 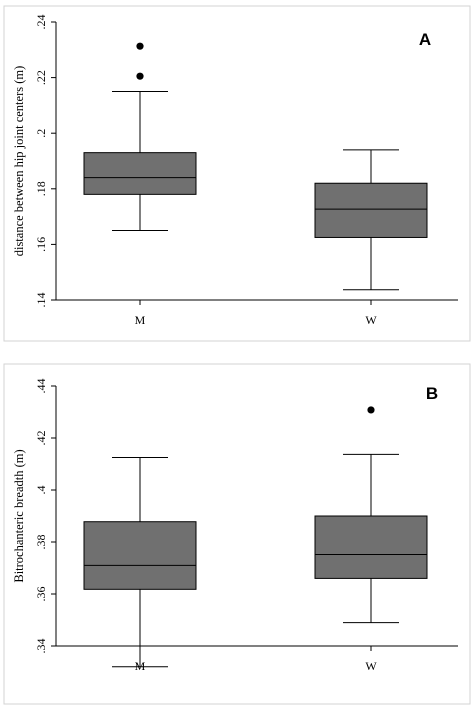 I want to click on panel-label: A, so click(x=425, y=39).